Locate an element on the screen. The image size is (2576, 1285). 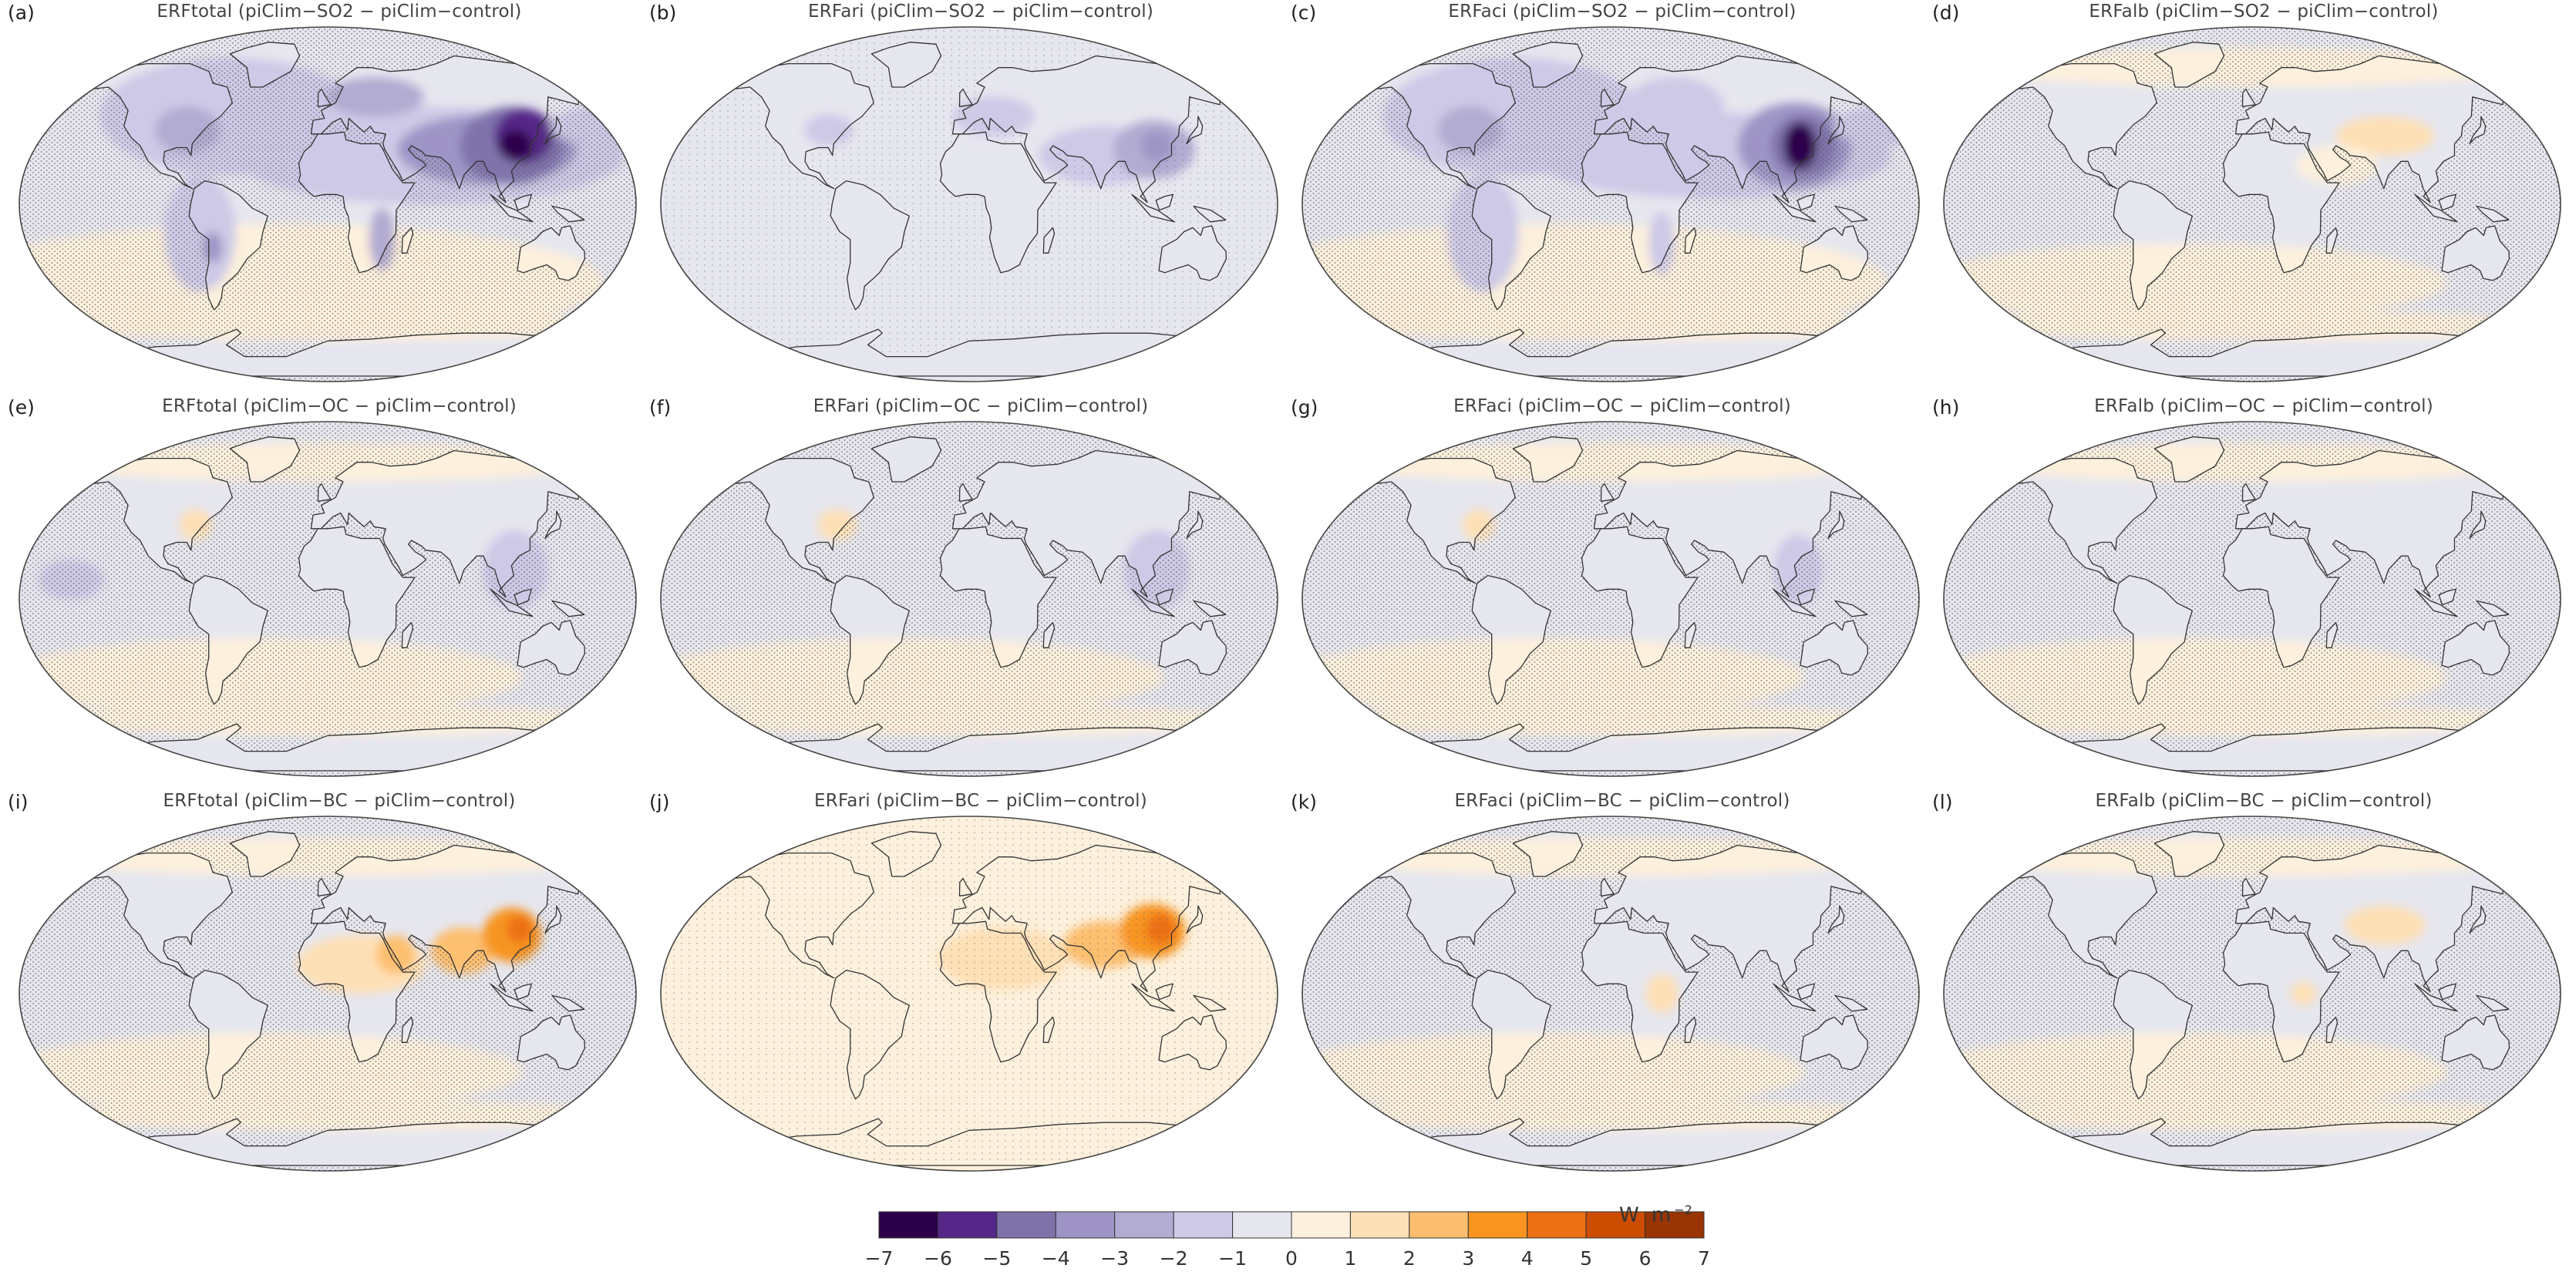
panel-title: ERFari (piClim−SO2 − piClim−control) is located at coordinates (981, 12).